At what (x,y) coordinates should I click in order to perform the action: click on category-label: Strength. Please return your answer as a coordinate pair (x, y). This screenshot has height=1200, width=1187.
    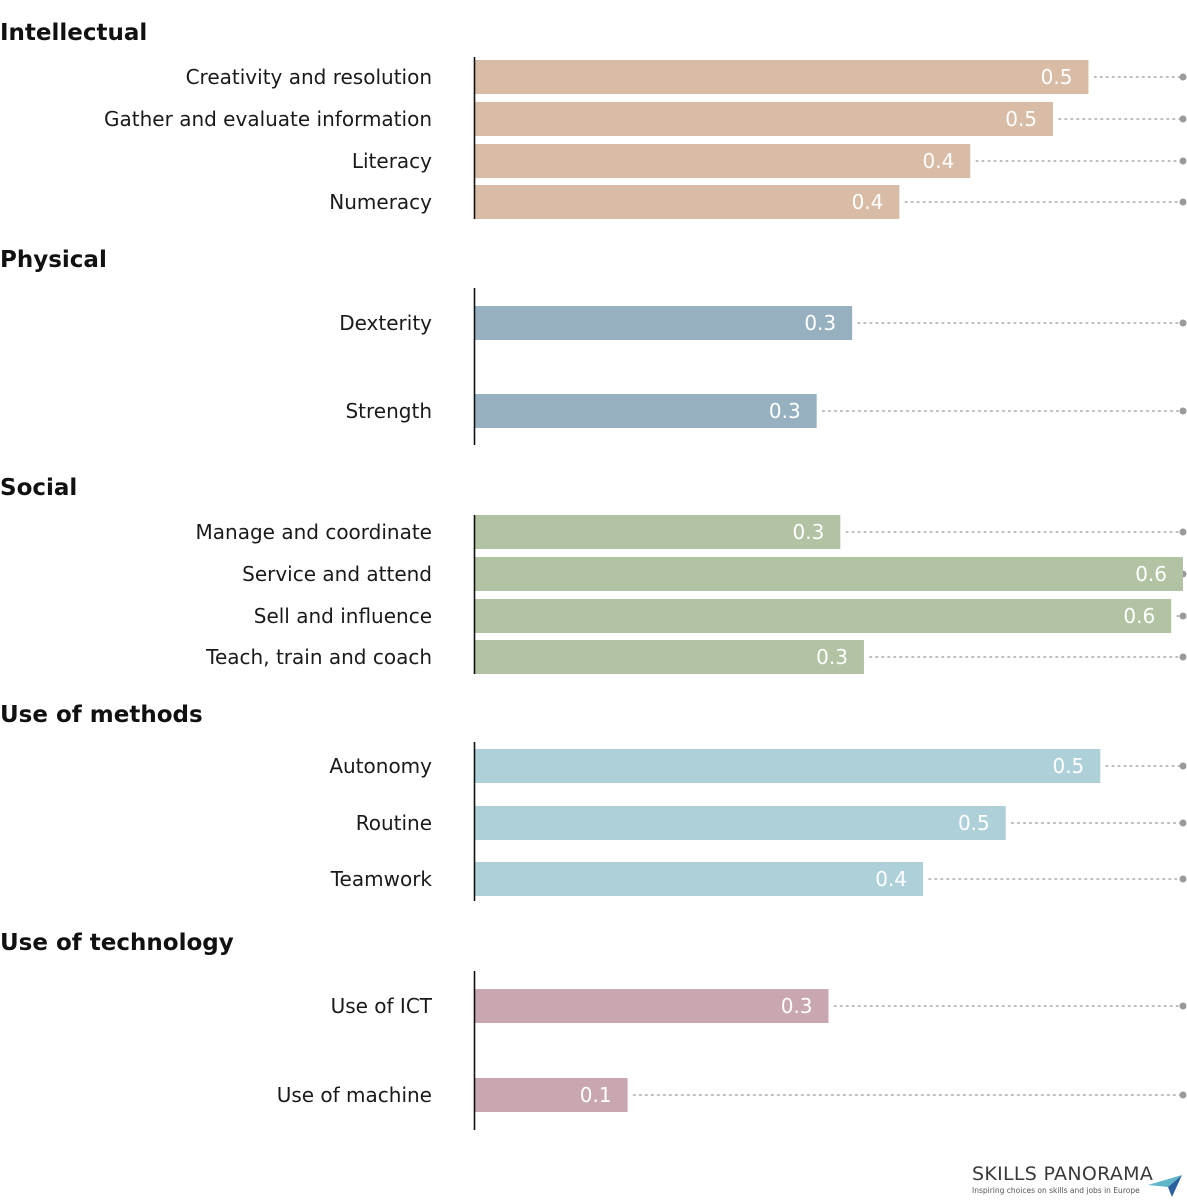
    Looking at the image, I should click on (388, 411).